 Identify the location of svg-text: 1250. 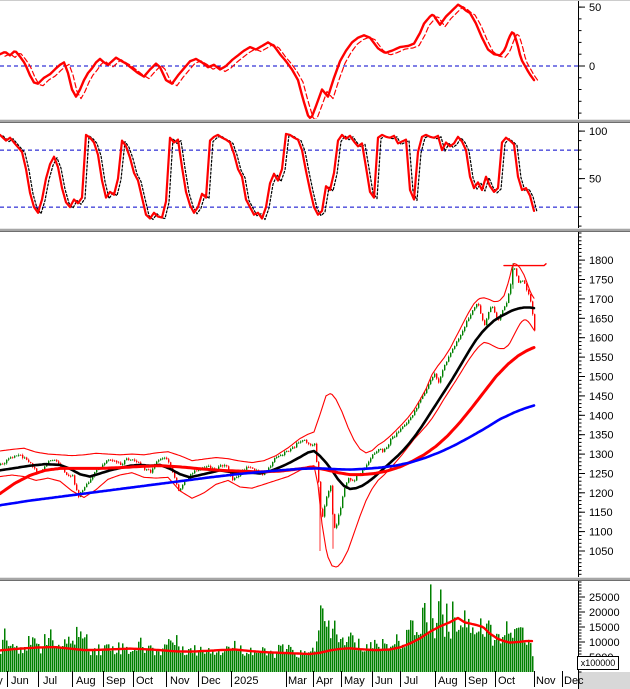
(601, 475).